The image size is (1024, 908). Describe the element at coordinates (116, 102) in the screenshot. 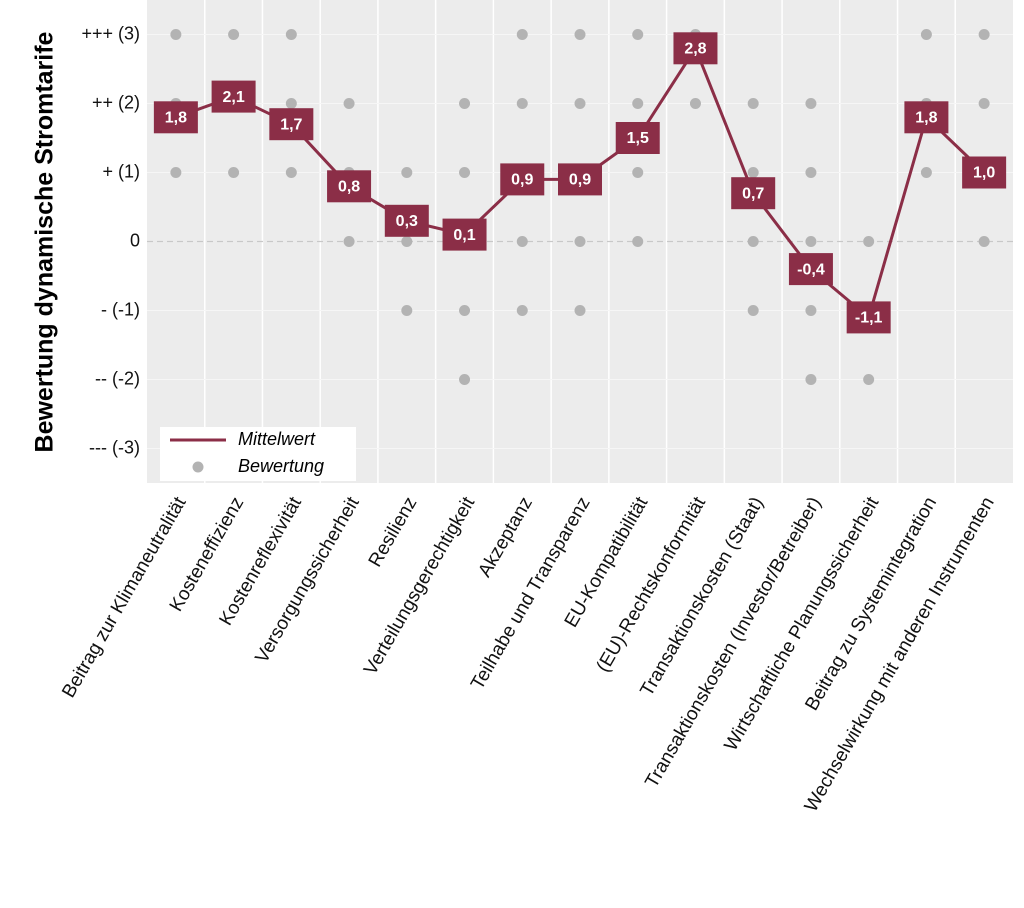

I see `y-tick-label: ++ (2)` at that location.